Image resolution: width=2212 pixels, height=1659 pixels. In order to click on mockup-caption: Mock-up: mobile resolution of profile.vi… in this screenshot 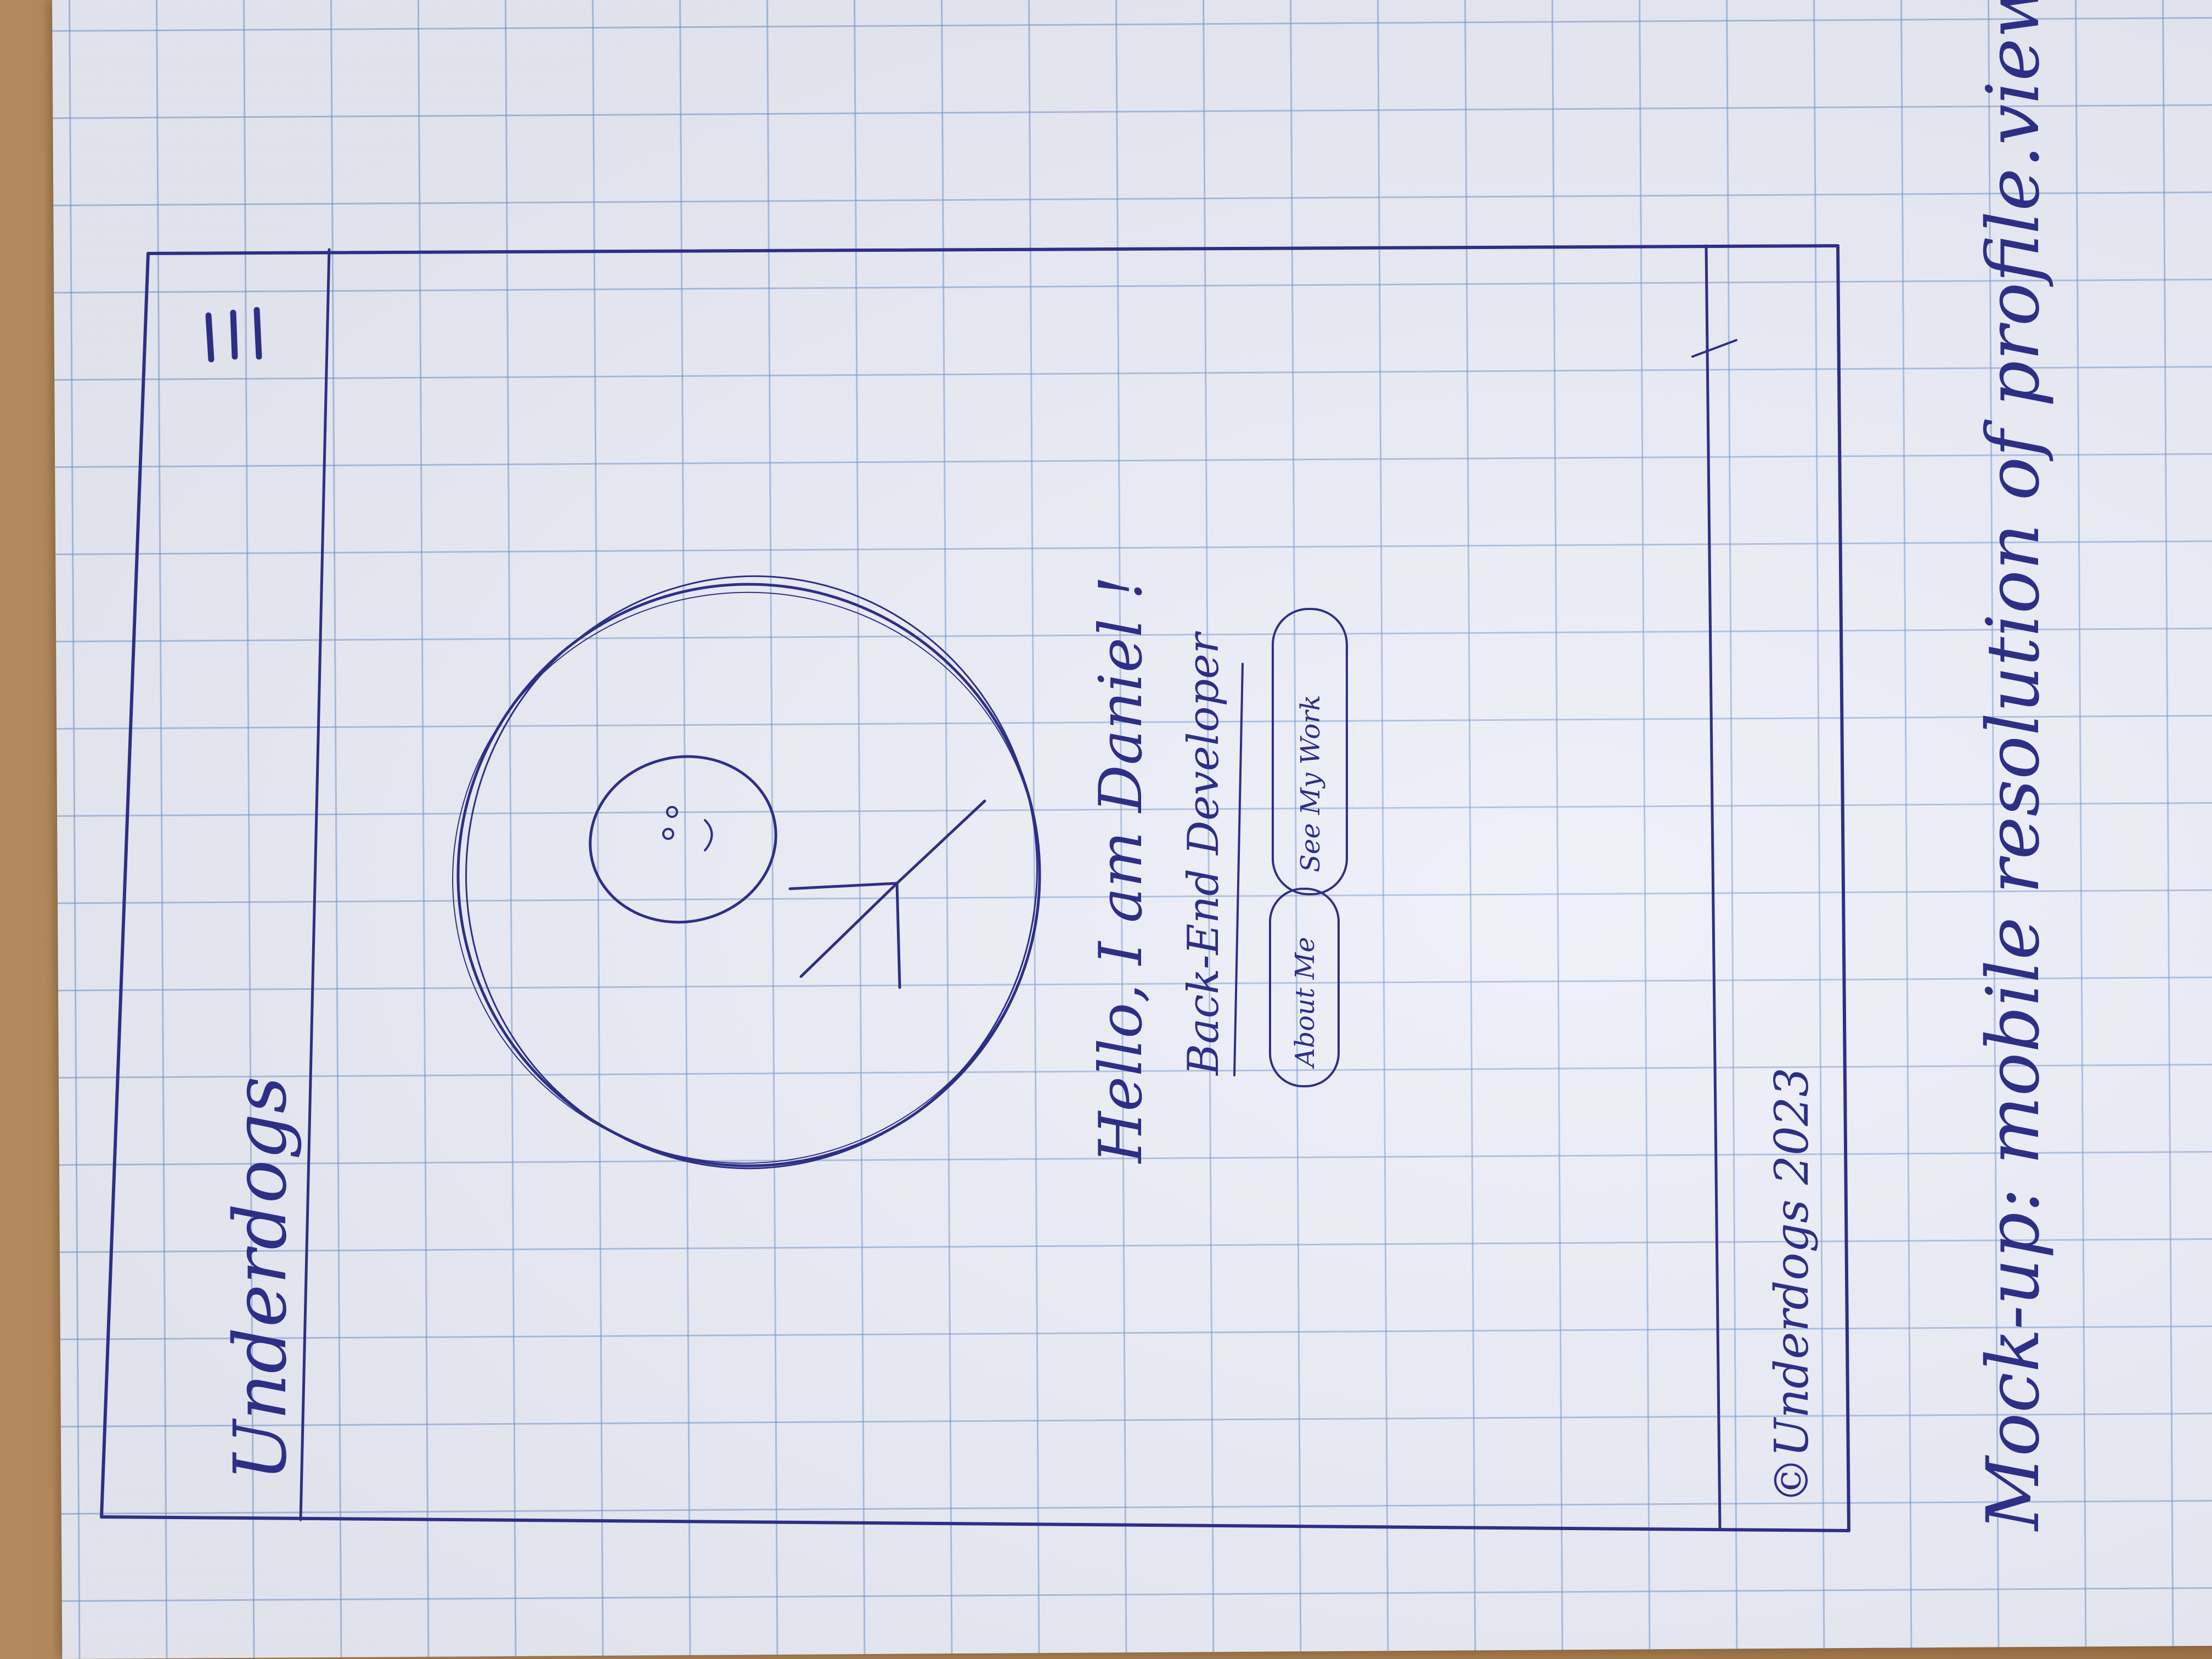, I will do `click(2013, 766)`.